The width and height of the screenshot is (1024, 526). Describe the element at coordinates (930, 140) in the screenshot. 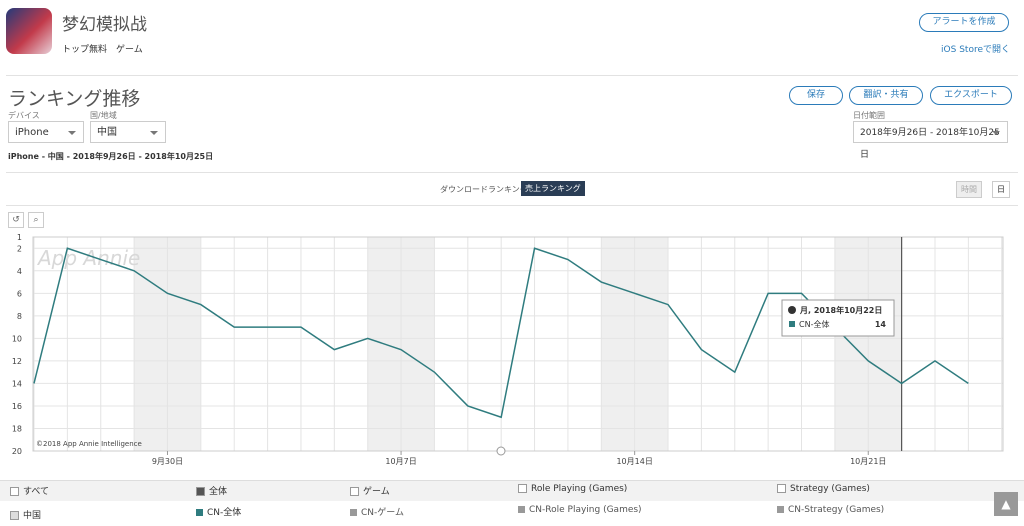

I see `date-select: 2018年9月26日 - 2018年10月25日` at that location.